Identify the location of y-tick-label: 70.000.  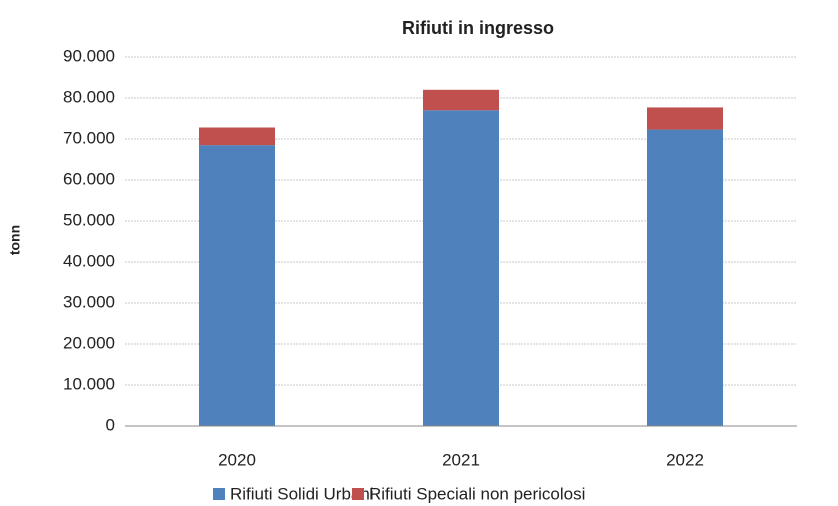
(89, 137).